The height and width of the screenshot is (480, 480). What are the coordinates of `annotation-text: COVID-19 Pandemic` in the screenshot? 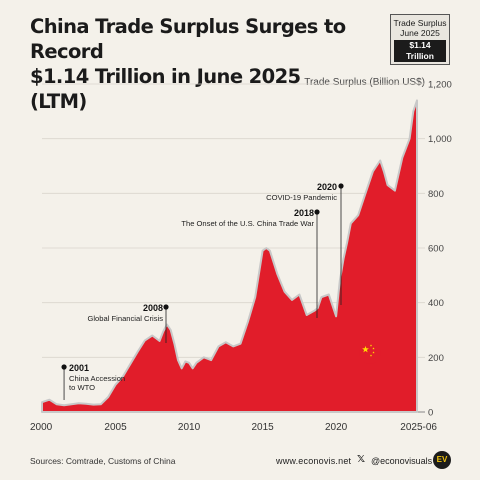 It's located at (301, 197).